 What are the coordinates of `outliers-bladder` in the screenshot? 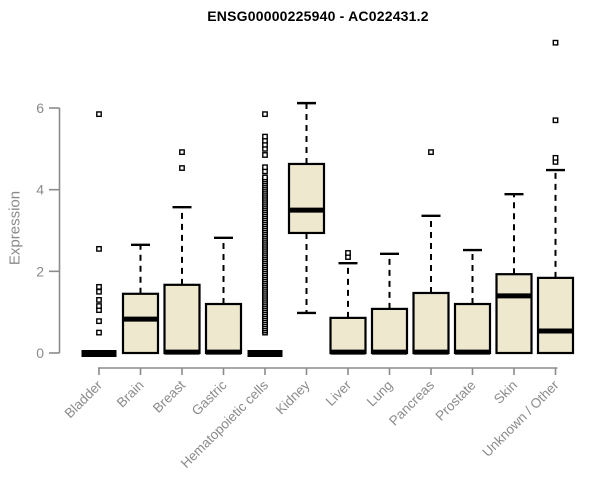 It's located at (99, 223).